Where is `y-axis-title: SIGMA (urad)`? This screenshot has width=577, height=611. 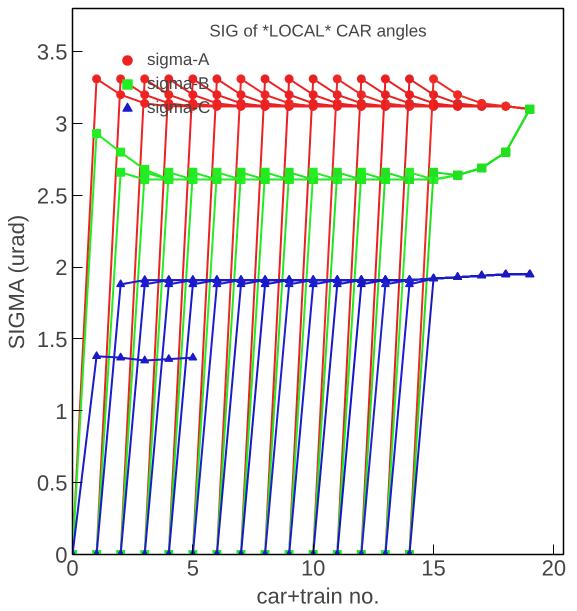
y-axis-title: SIGMA (urad) is located at coordinates (16, 282).